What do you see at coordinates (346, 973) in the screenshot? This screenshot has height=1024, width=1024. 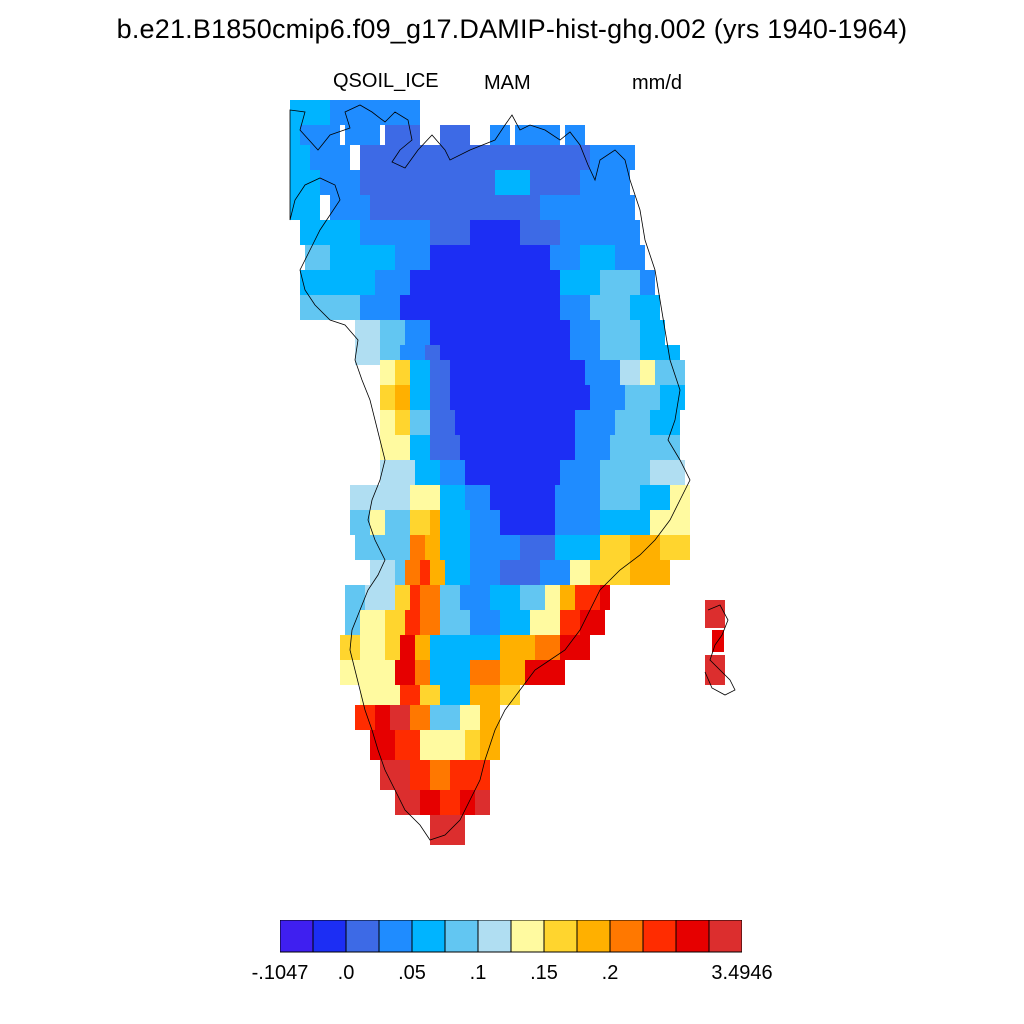 I see `colorbar-tick-label: .0` at bounding box center [346, 973].